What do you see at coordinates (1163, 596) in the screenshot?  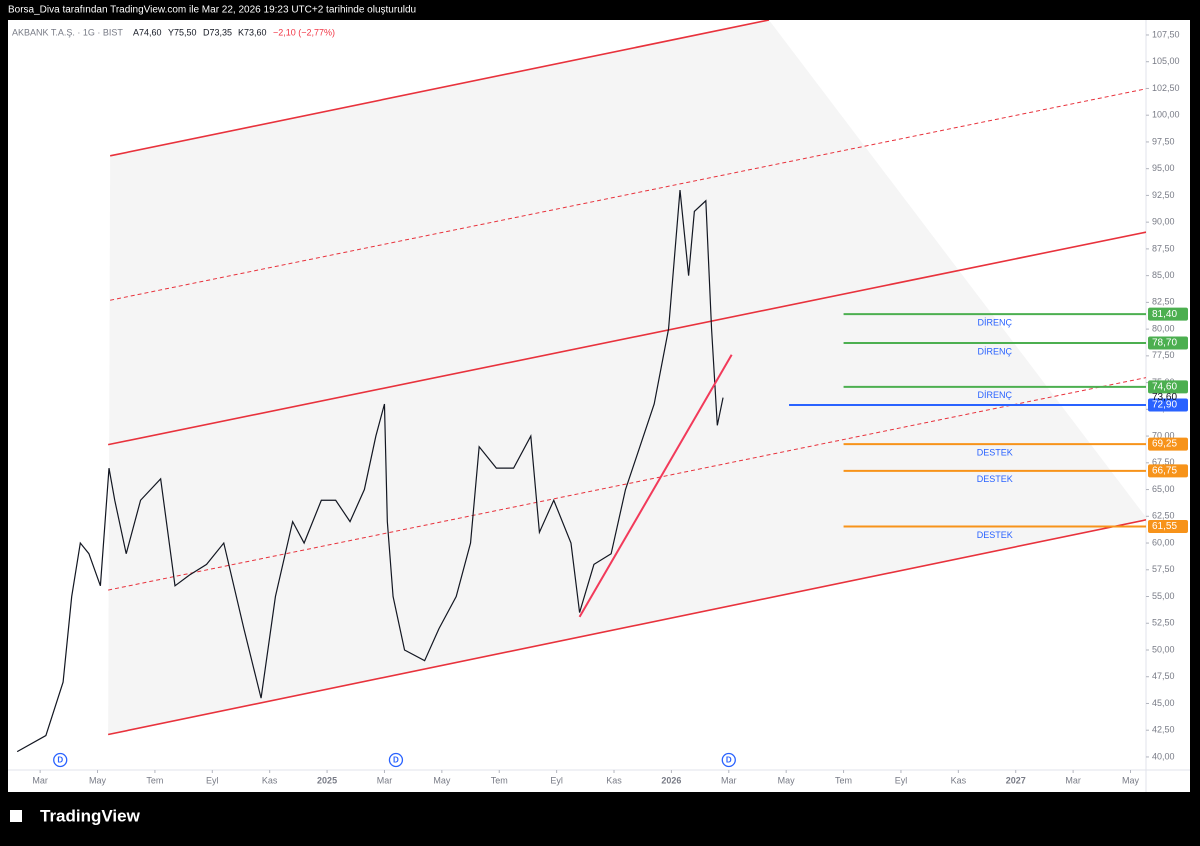 I see `y-tick-label: 55,00` at bounding box center [1163, 596].